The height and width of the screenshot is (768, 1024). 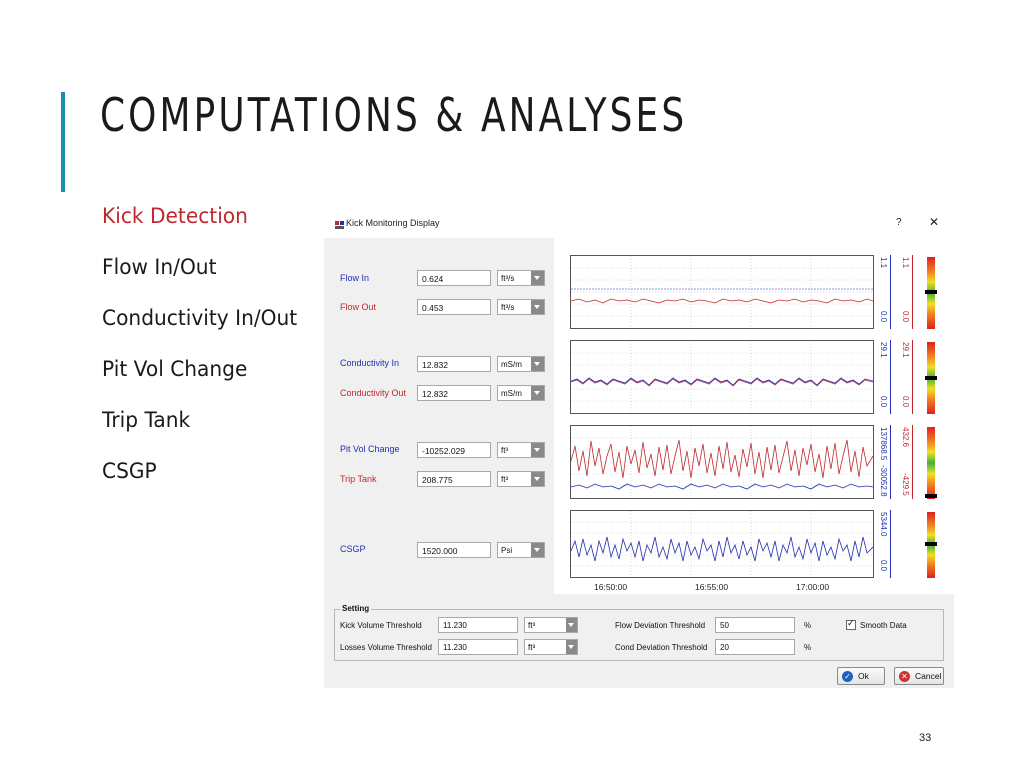 I want to click on conductivity-red-max: 29.1, so click(x=905, y=350).